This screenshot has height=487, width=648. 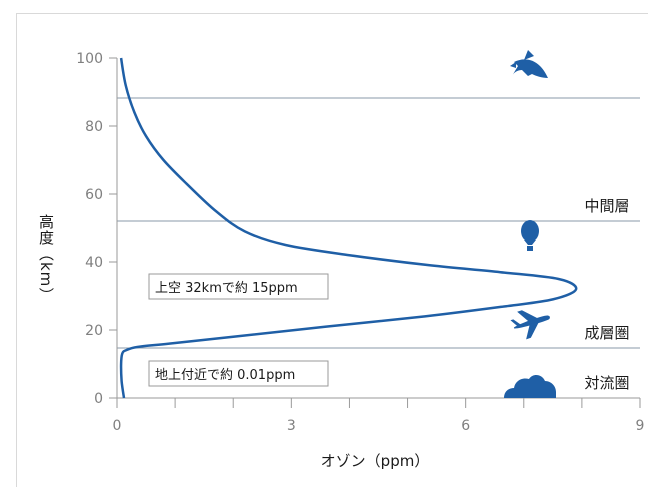 What do you see at coordinates (606, 383) in the screenshot?
I see `layer-label-troposphere: 対流圏` at bounding box center [606, 383].